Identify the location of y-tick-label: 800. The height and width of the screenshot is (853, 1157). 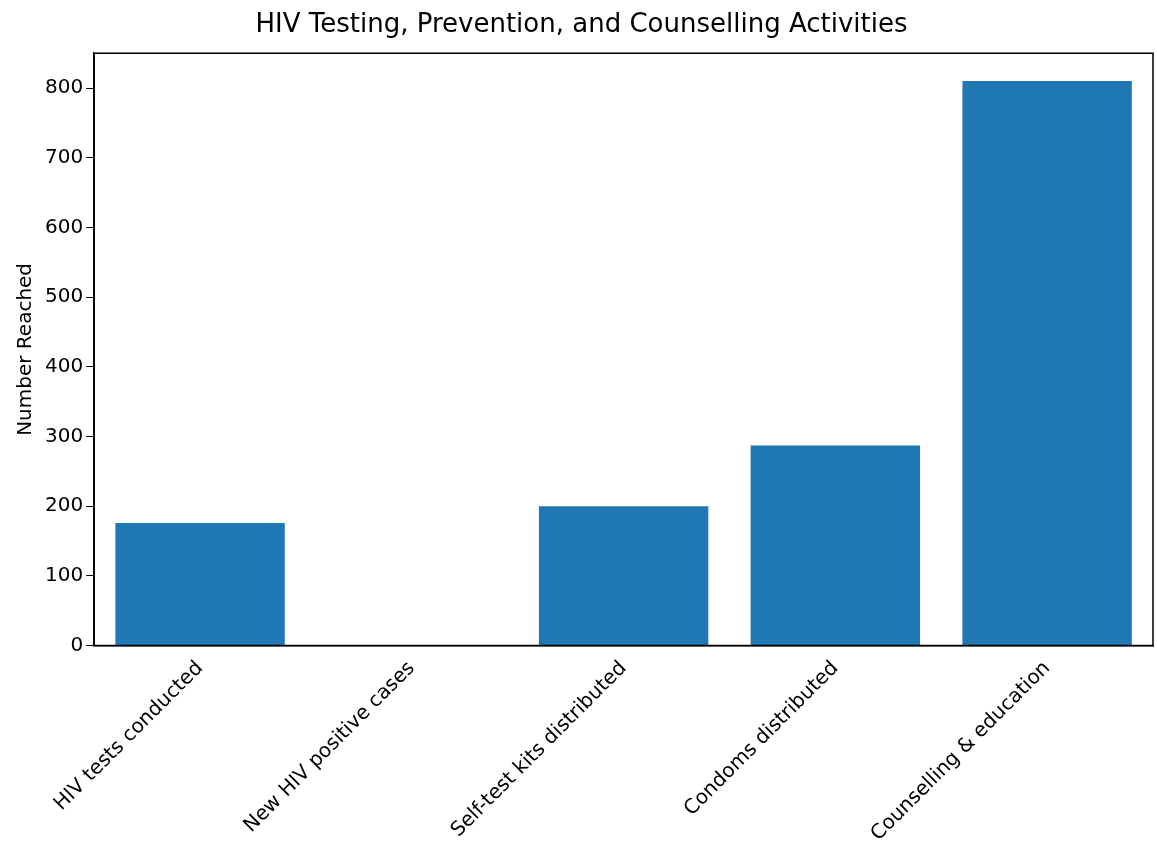
(64, 86).